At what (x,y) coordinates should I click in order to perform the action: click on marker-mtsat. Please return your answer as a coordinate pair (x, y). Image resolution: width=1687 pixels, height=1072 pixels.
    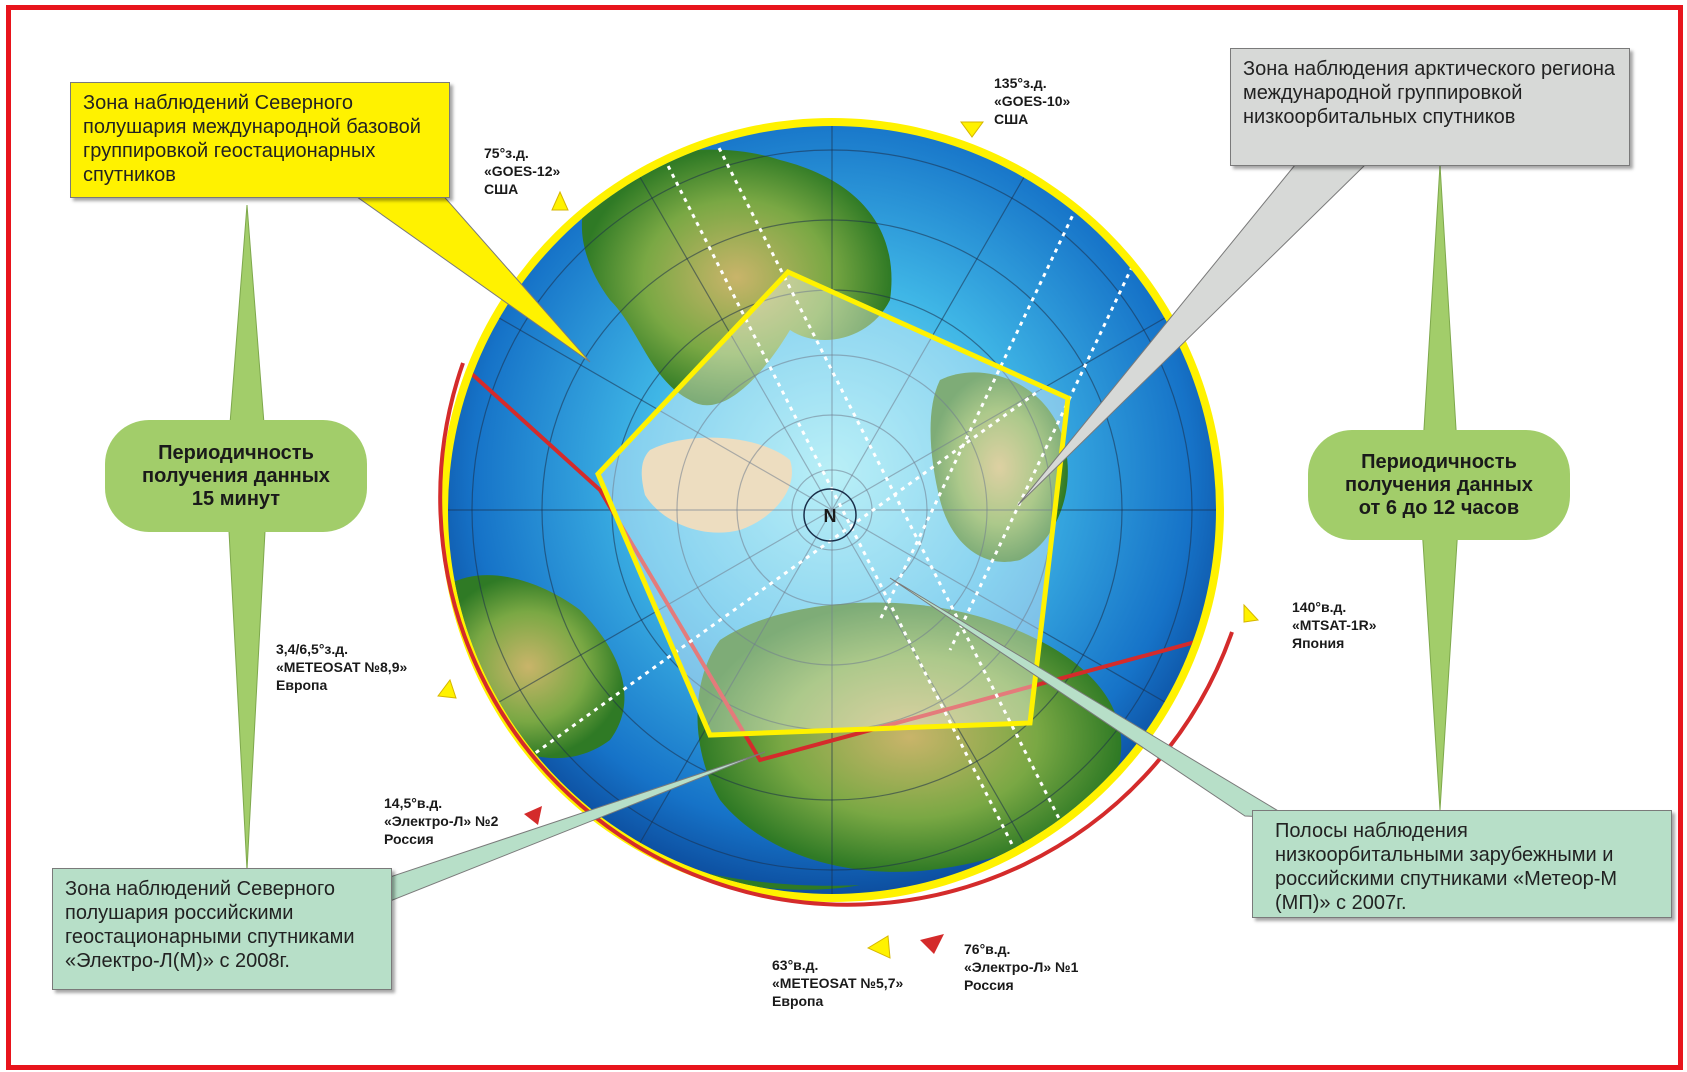
    Looking at the image, I should click on (1251, 613).